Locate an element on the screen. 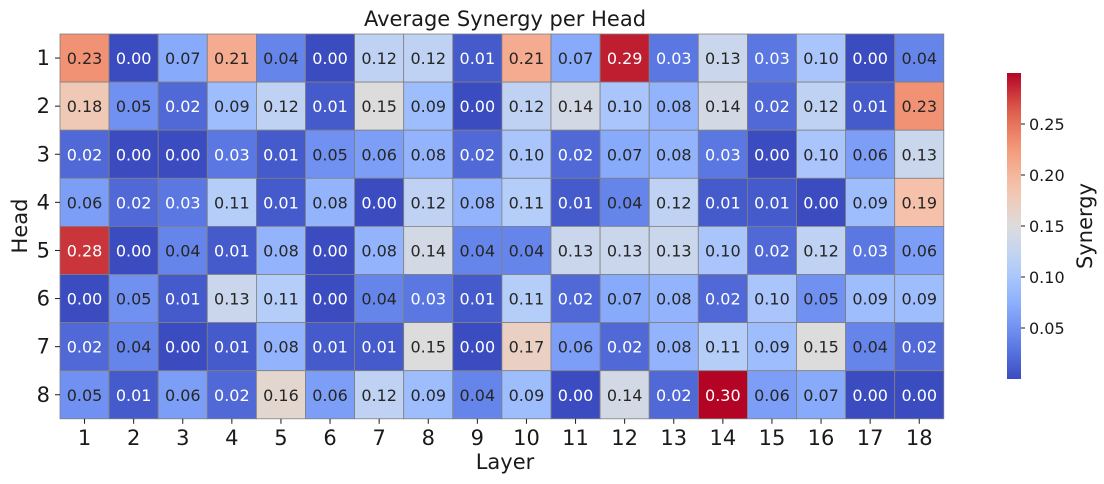 The width and height of the screenshot is (1104, 484). colorbar is located at coordinates (1014, 226).